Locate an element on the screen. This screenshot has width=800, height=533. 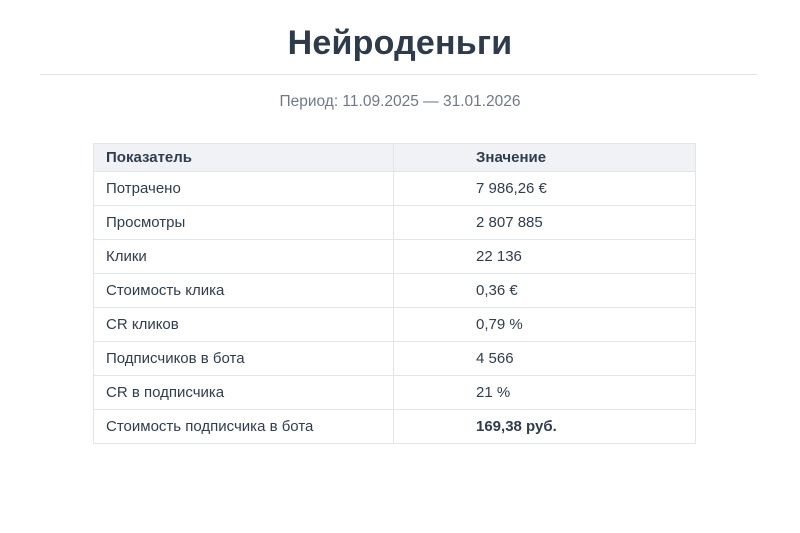
metric-label: Потрачено is located at coordinates (243, 188).